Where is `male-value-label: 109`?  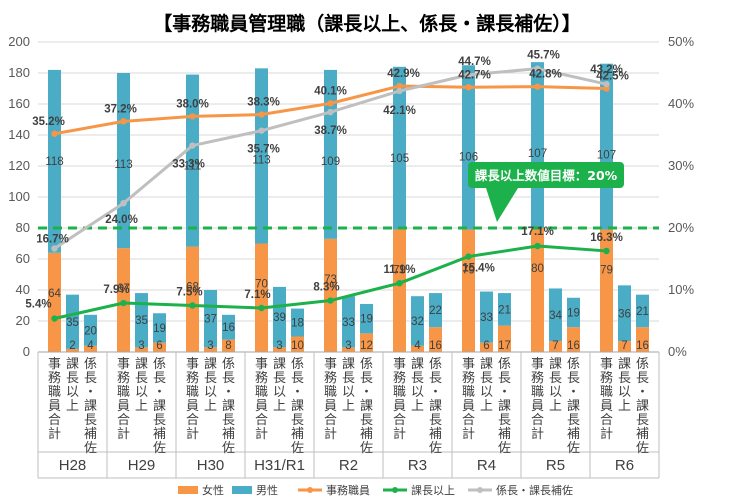 male-value-label: 109 is located at coordinates (330, 162).